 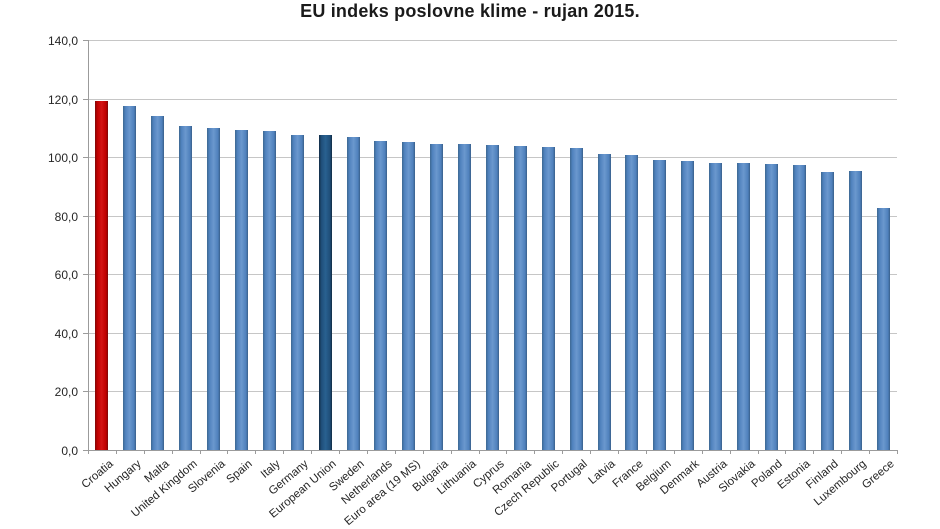 What do you see at coordinates (743, 306) in the screenshot?
I see `bar-slovakia` at bounding box center [743, 306].